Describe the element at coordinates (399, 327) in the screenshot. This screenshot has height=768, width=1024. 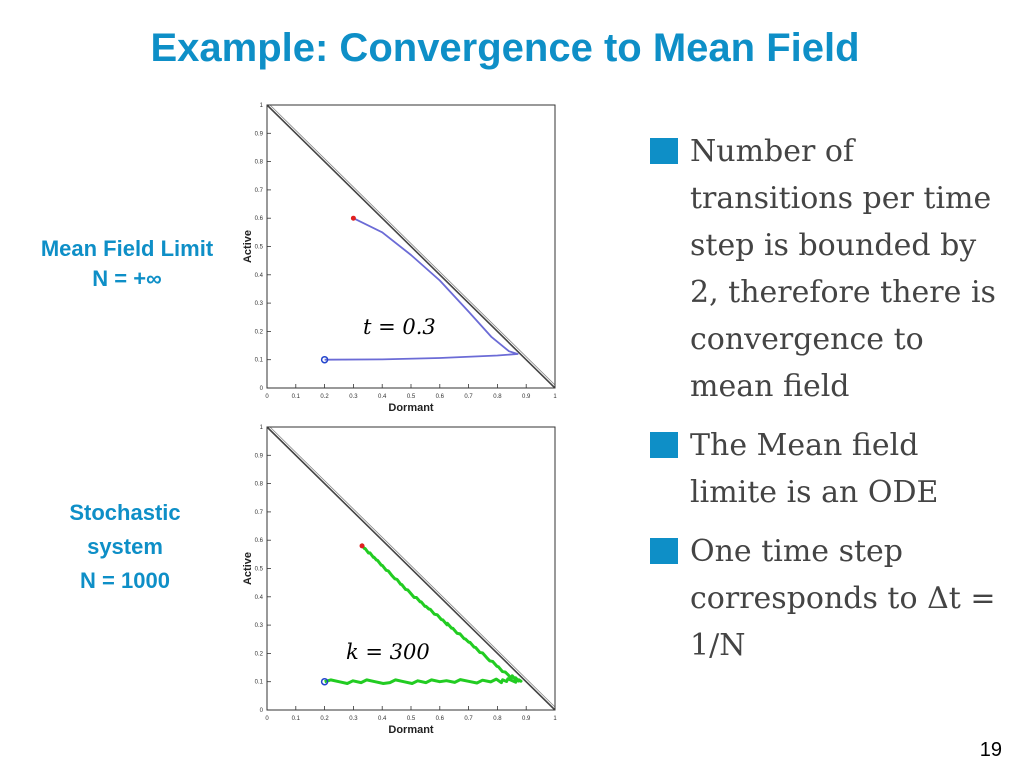
I see `time-annotation: t = 0.3` at that location.